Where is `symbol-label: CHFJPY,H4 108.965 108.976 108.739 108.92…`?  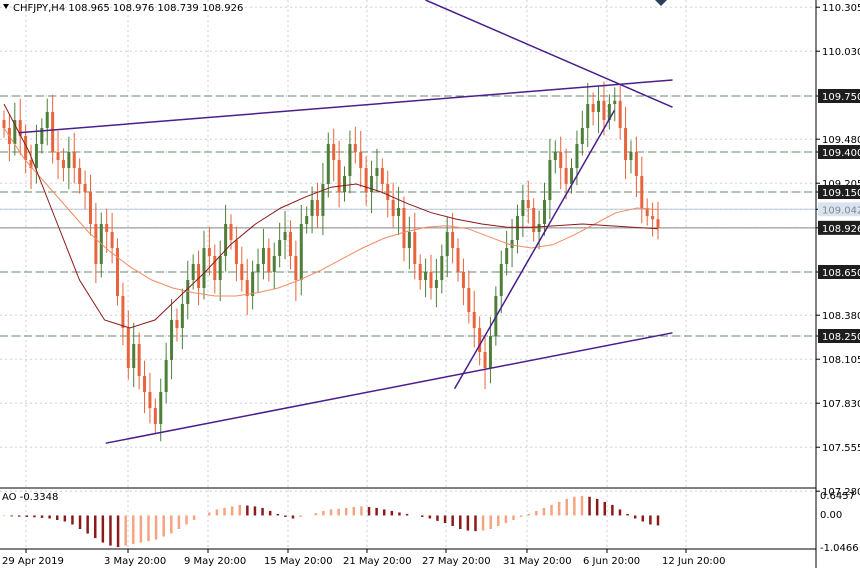
symbol-label: CHFJPY,H4 108.965 108.976 108.739 108.92… is located at coordinates (128, 8).